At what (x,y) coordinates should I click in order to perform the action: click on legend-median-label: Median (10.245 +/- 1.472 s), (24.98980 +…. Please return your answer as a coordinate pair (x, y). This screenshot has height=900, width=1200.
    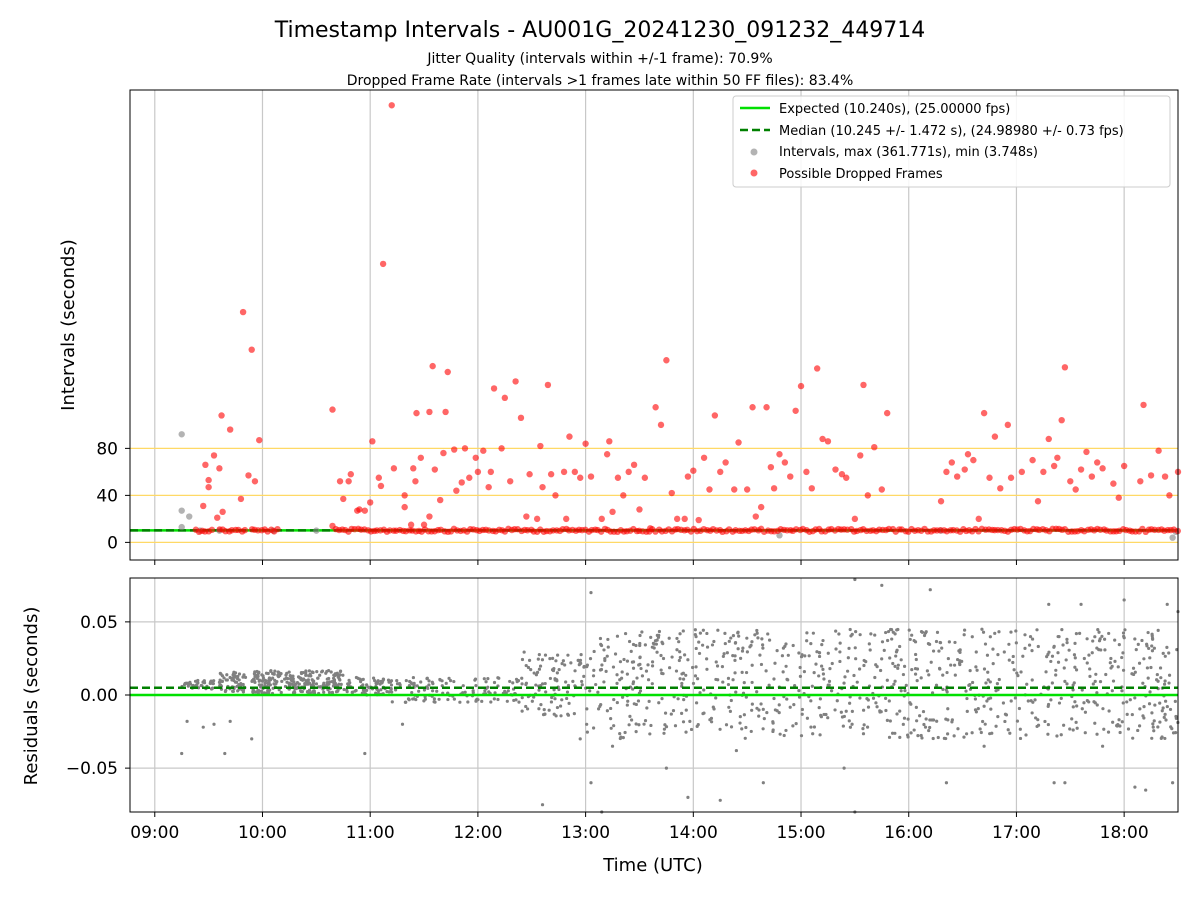
    Looking at the image, I should click on (951, 131).